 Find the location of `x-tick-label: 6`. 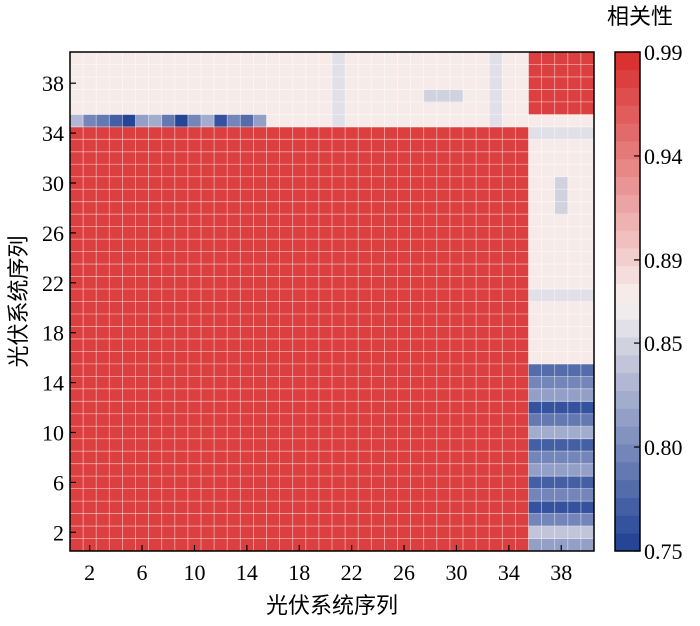

x-tick-label: 6 is located at coordinates (142, 572).